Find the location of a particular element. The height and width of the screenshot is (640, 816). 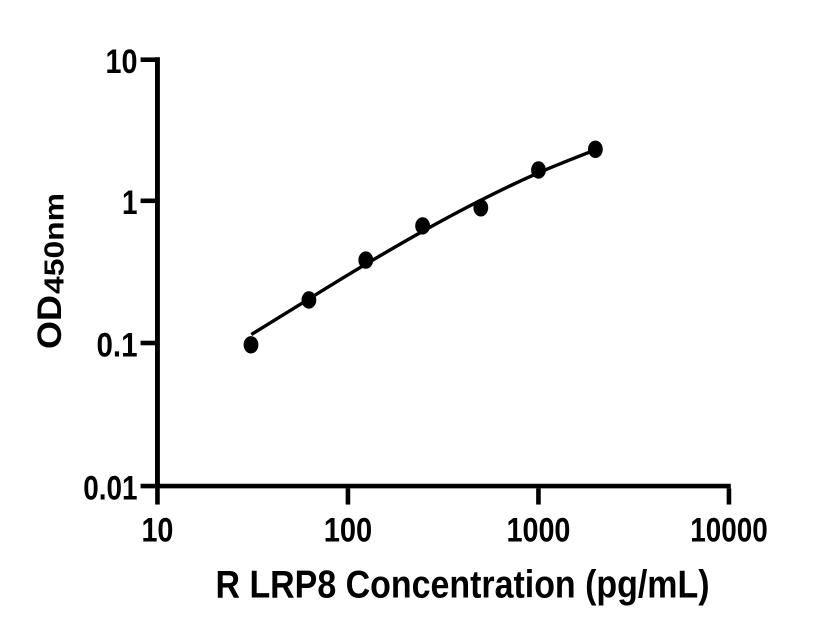

svg-text: 1000 is located at coordinates (538, 531).